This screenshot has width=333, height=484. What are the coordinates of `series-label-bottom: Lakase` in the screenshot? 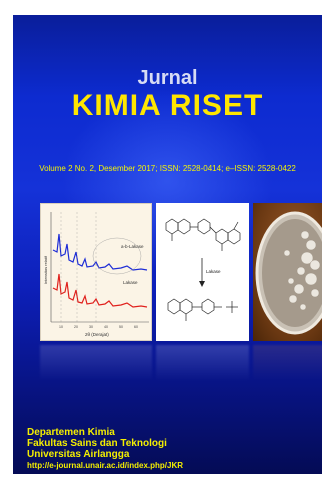 It's located at (130, 282).